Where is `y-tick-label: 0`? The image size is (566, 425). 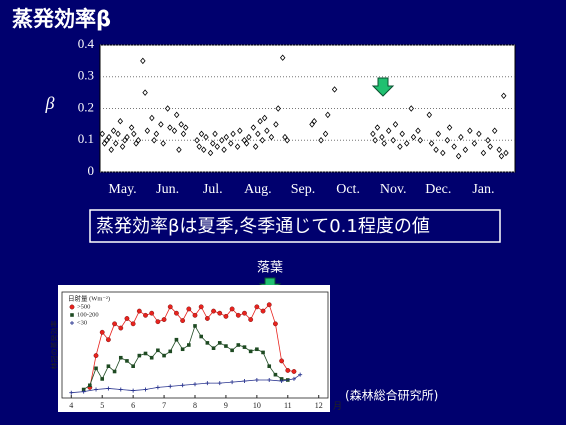 y-tick-label: 0 is located at coordinates (91, 170).